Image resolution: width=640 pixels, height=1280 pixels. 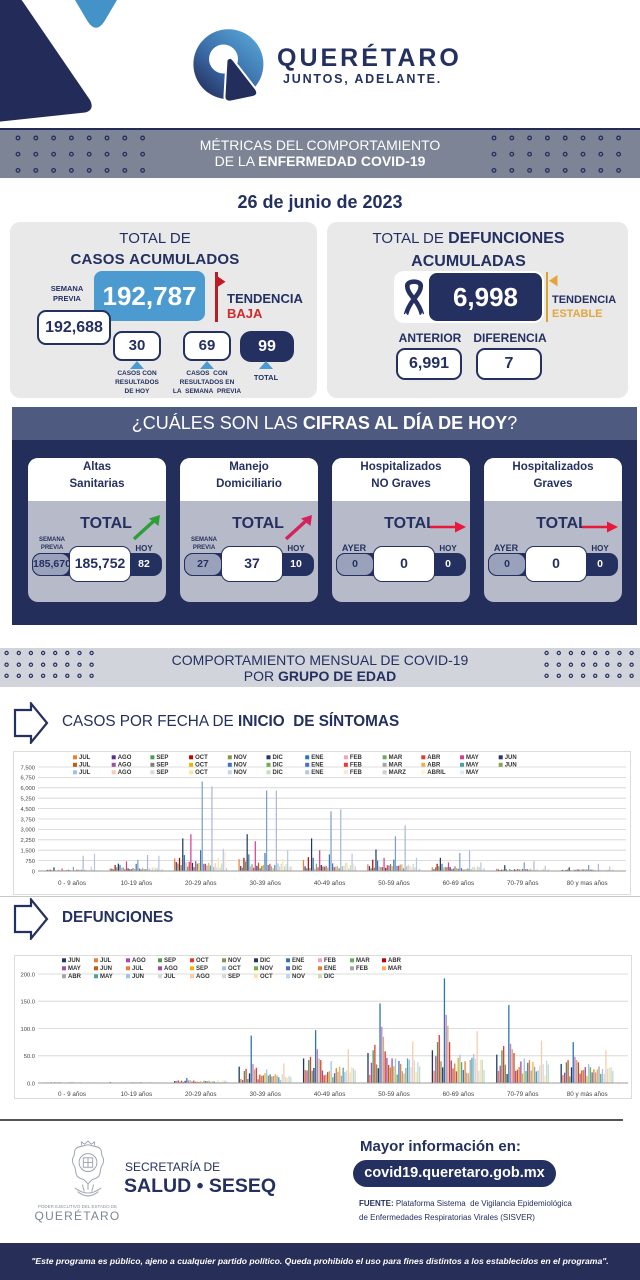 I want to click on svg-text: 50.0, so click(x=29, y=1057).